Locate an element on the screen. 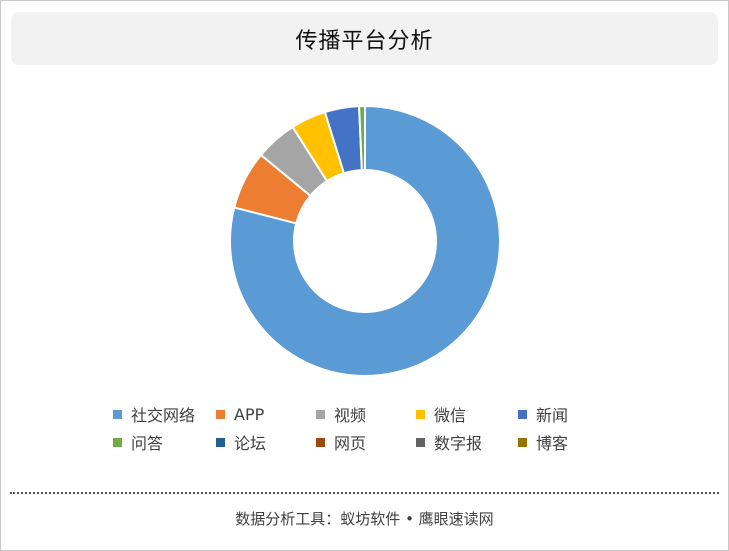 This screenshot has width=729, height=551. legend-item: 博客 is located at coordinates (568, 442).